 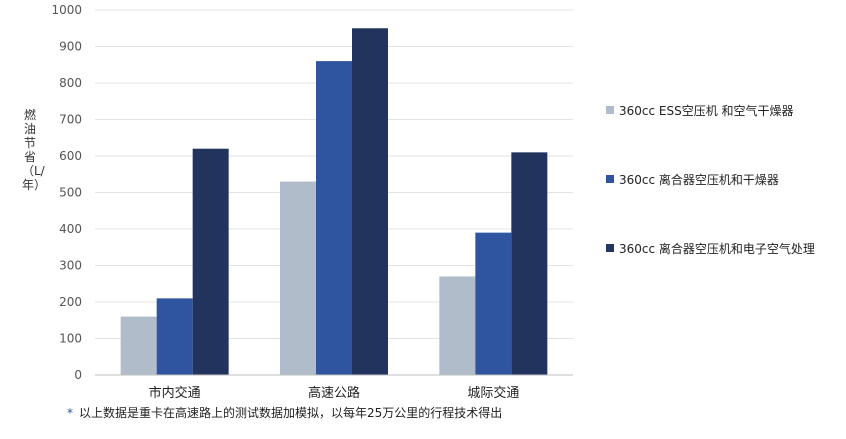 What do you see at coordinates (610, 110) in the screenshot?
I see `legend-swatch-ess` at bounding box center [610, 110].